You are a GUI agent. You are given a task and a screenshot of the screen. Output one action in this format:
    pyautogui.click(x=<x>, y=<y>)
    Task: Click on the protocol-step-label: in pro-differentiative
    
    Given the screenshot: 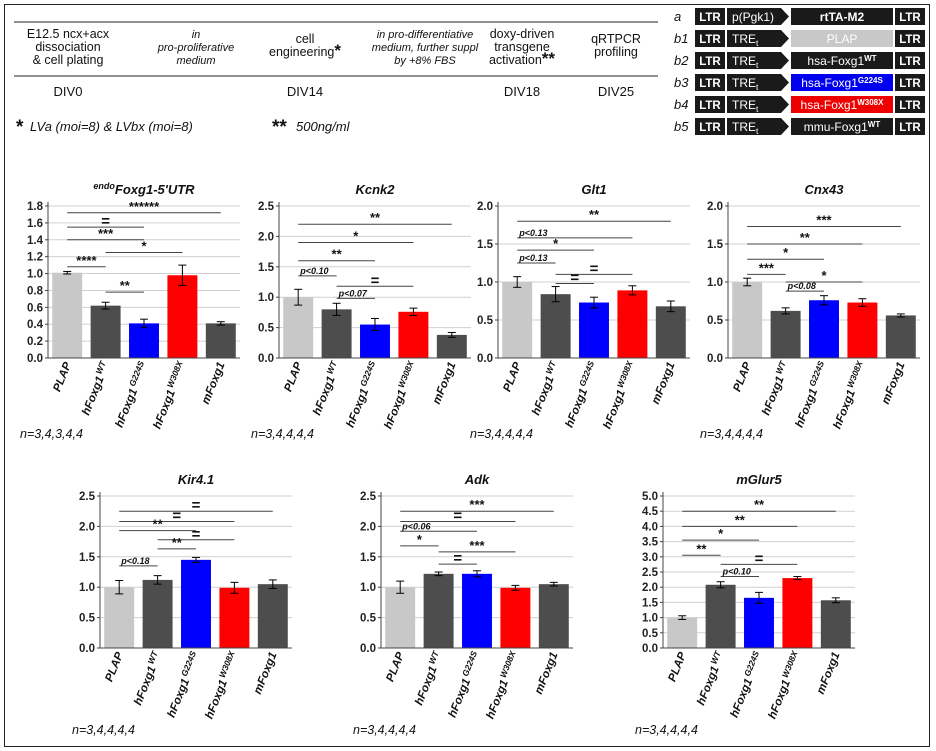 What is the action you would take?
    pyautogui.click(x=425, y=35)
    